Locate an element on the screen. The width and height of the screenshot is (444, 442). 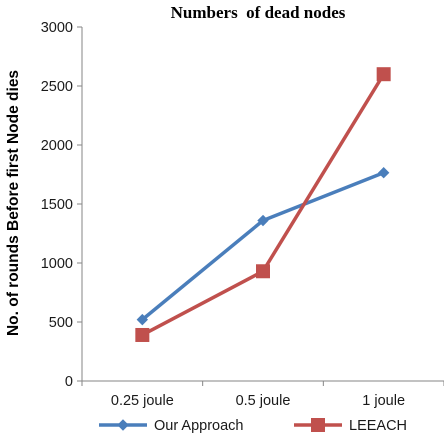
y-tick-label: 1500 is located at coordinates (57, 205).